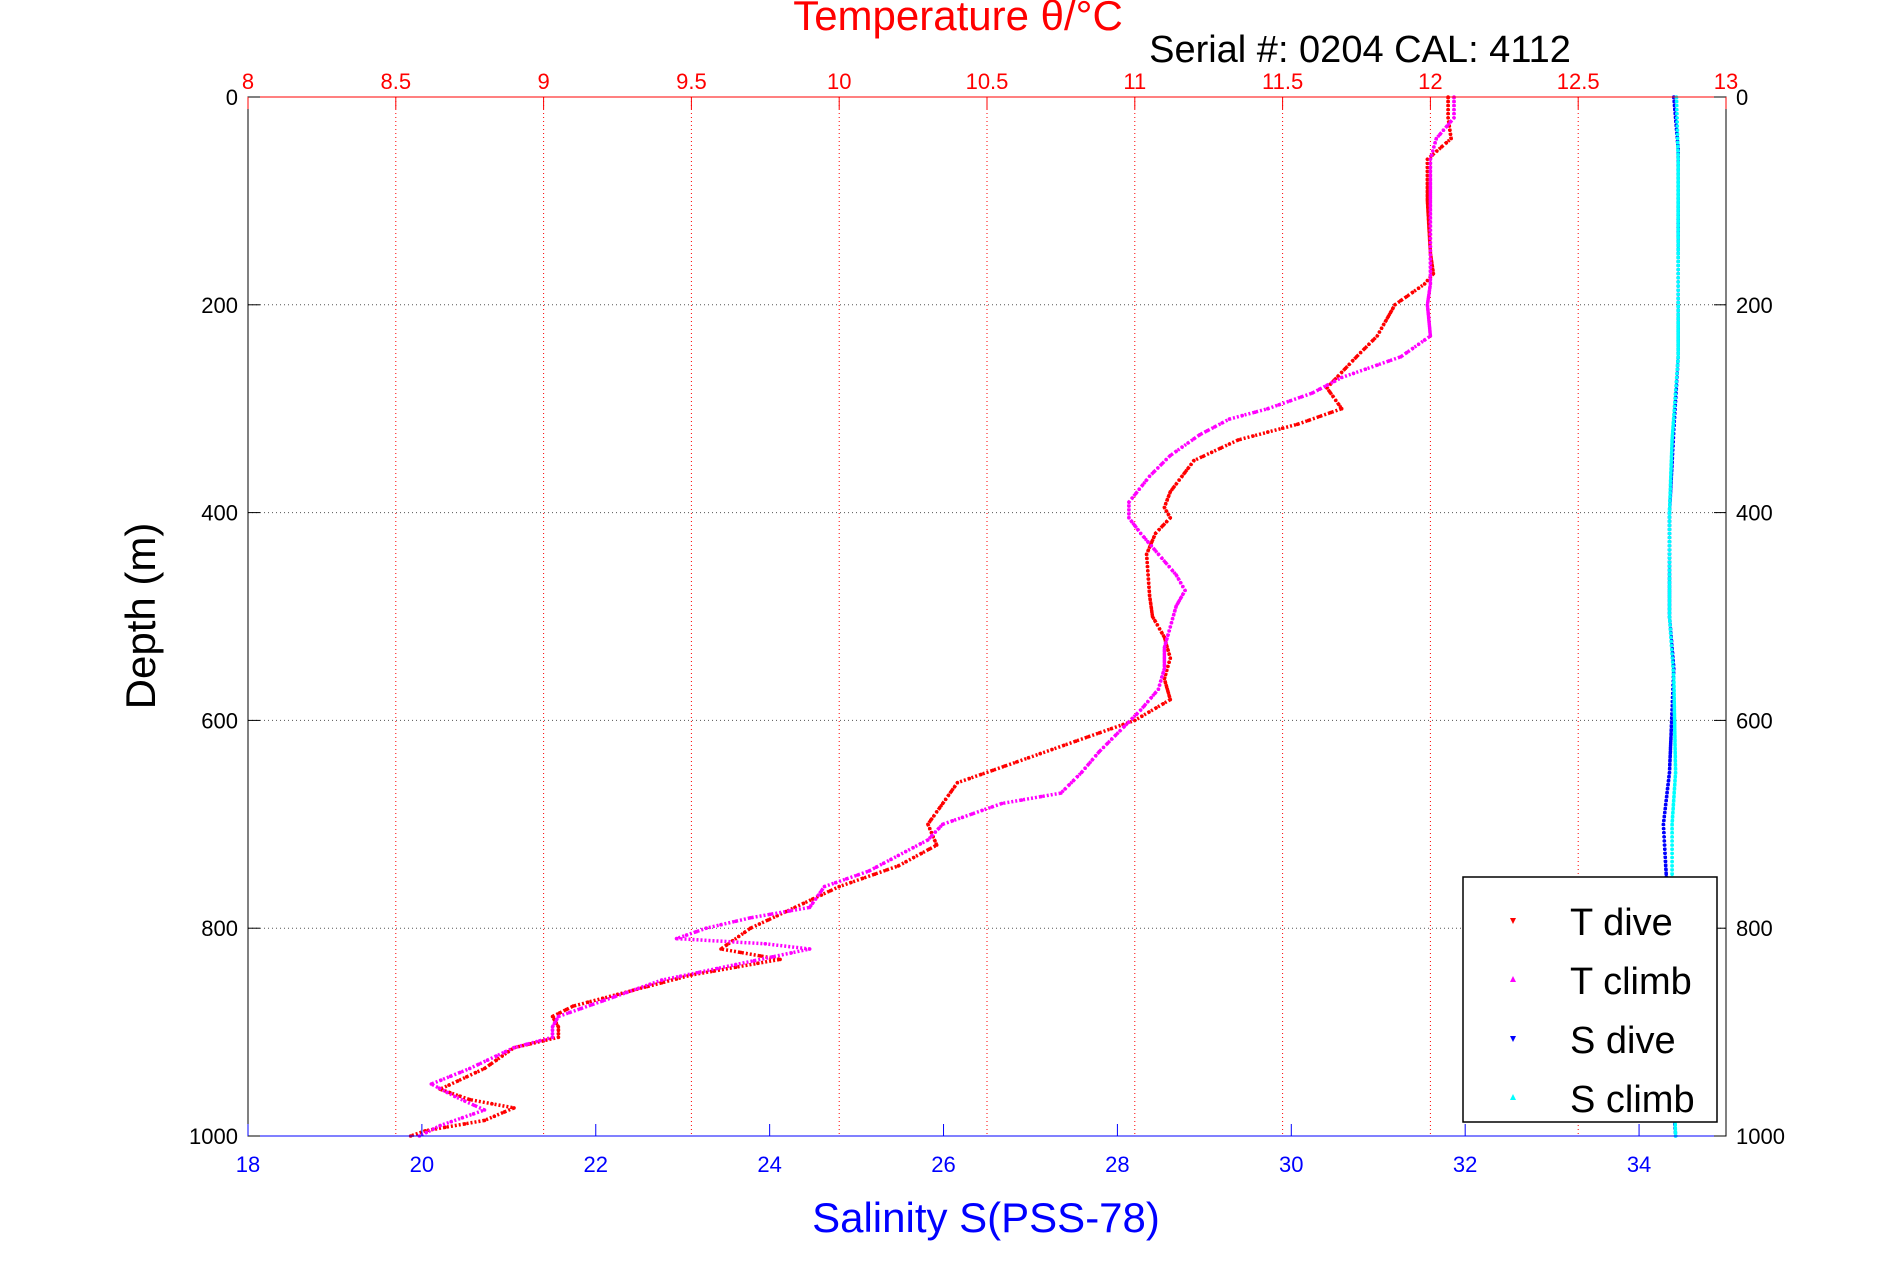  Describe the element at coordinates (1673, 616) in the screenshot. I see `series-s-climb` at that location.